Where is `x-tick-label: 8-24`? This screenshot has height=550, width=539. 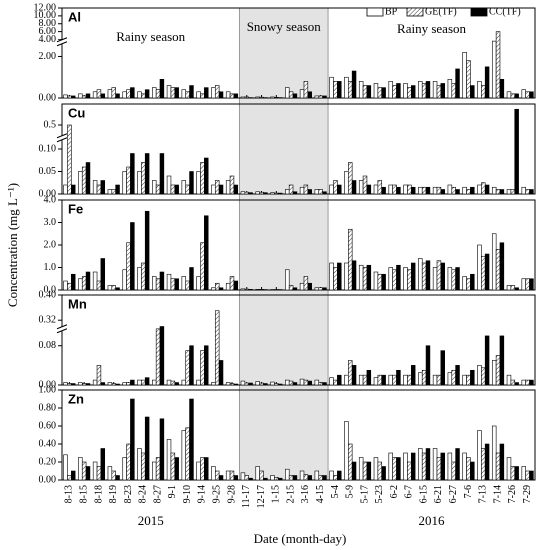
x-tick-label: 8-24 is located at coordinates (143, 494).